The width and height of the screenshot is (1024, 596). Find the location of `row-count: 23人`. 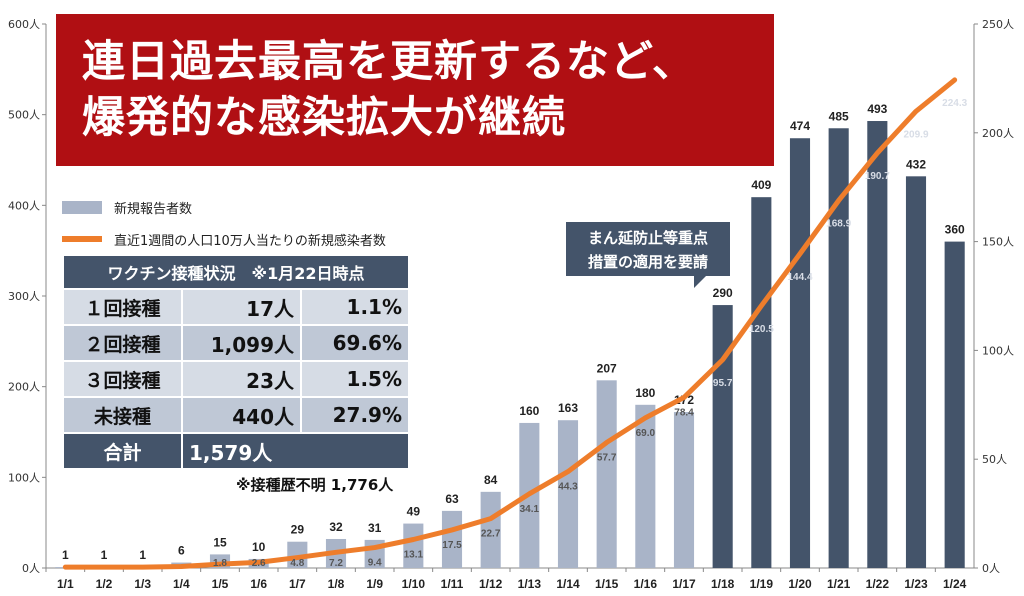

row-count: 23人 is located at coordinates (241, 379).